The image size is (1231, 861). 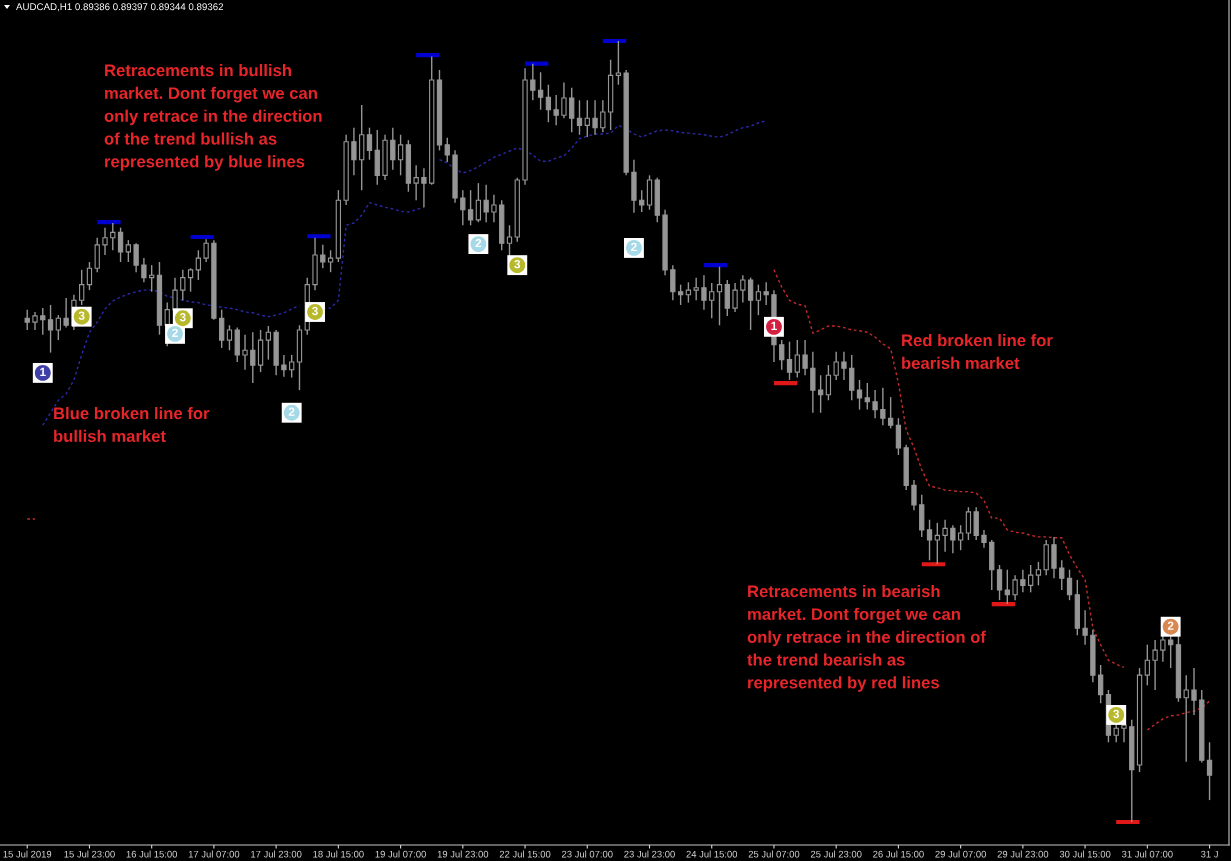 I want to click on x-tick-label: 18 Jul 15:00, so click(x=338, y=854).